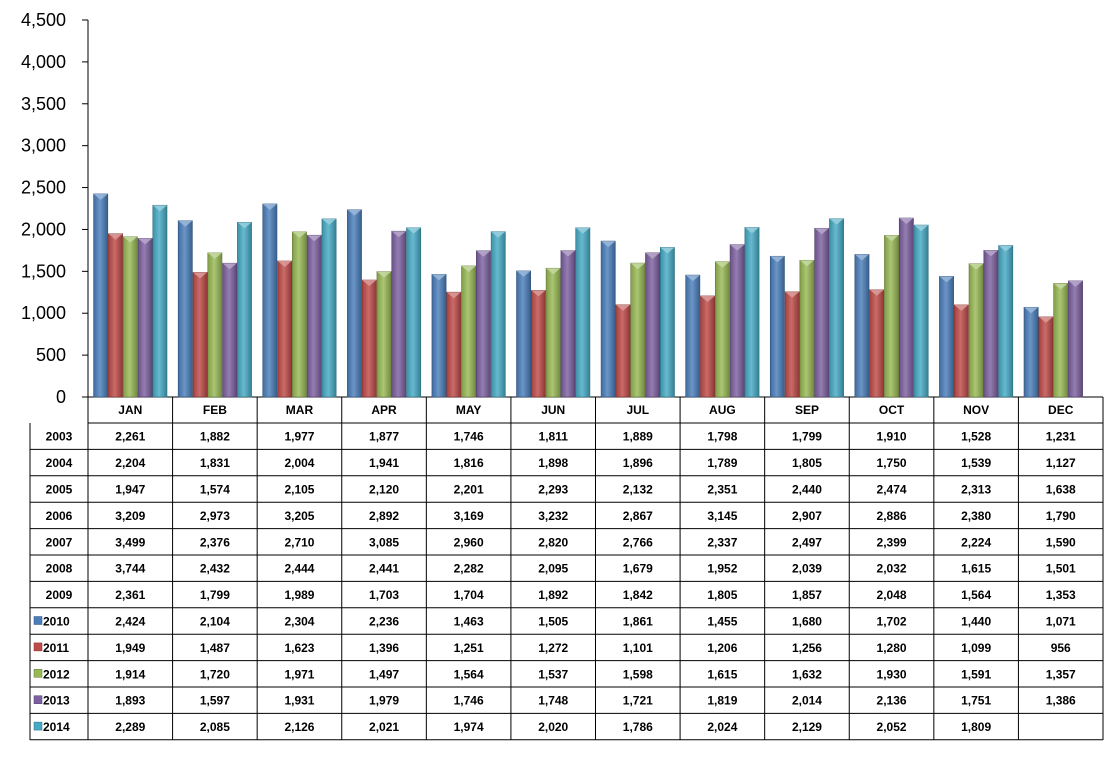  I want to click on bar-2011-sep, so click(792, 344).